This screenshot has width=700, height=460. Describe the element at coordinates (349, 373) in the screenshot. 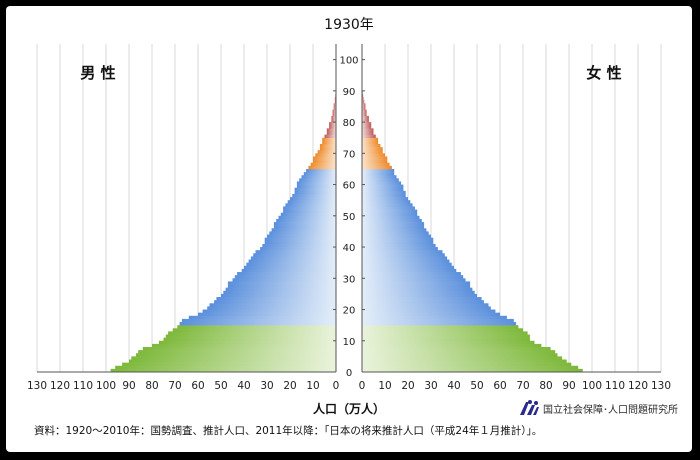

I see `y-tick-label: 0` at that location.